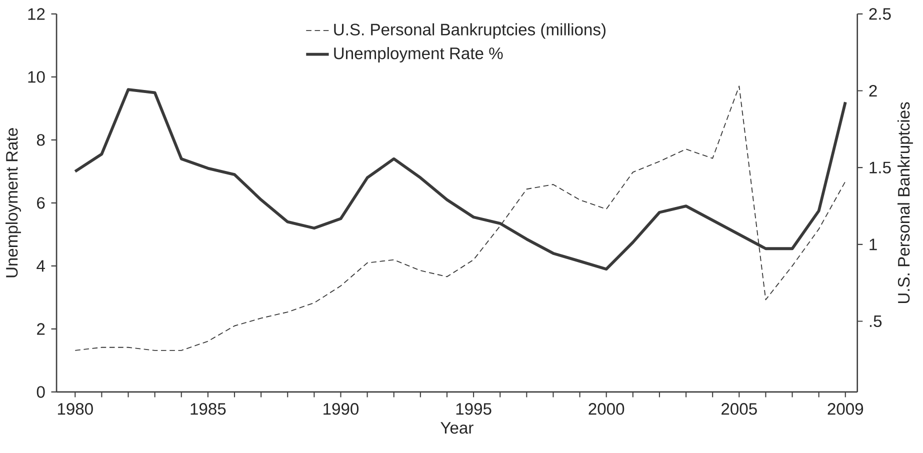 This screenshot has width=923, height=453. Describe the element at coordinates (13, 203) in the screenshot. I see `y-axis-title: Unemployment Rate` at that location.